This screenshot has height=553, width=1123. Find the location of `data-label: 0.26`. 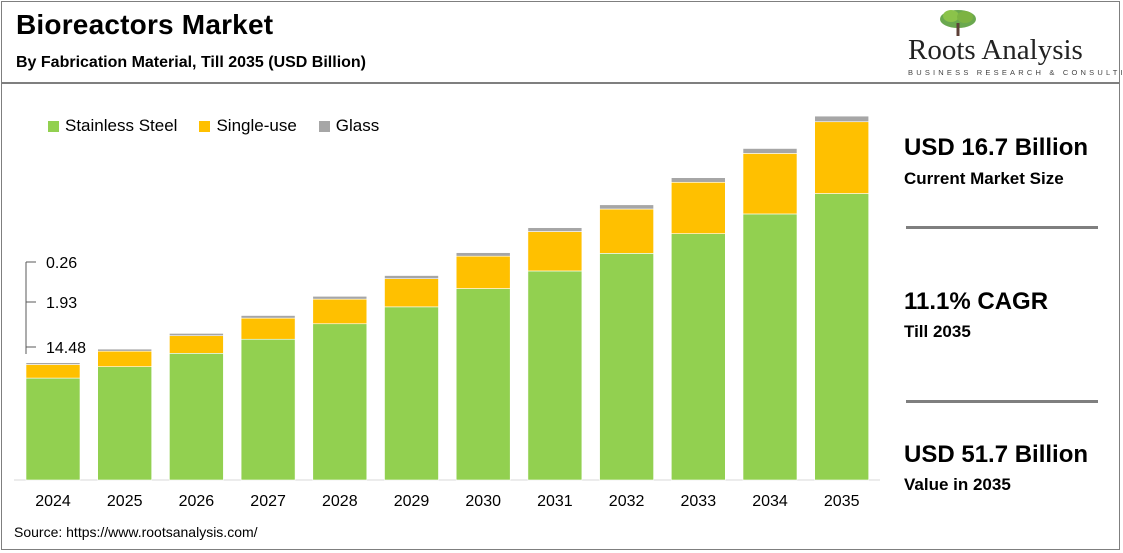

data-label: 0.26 is located at coordinates (61, 263).